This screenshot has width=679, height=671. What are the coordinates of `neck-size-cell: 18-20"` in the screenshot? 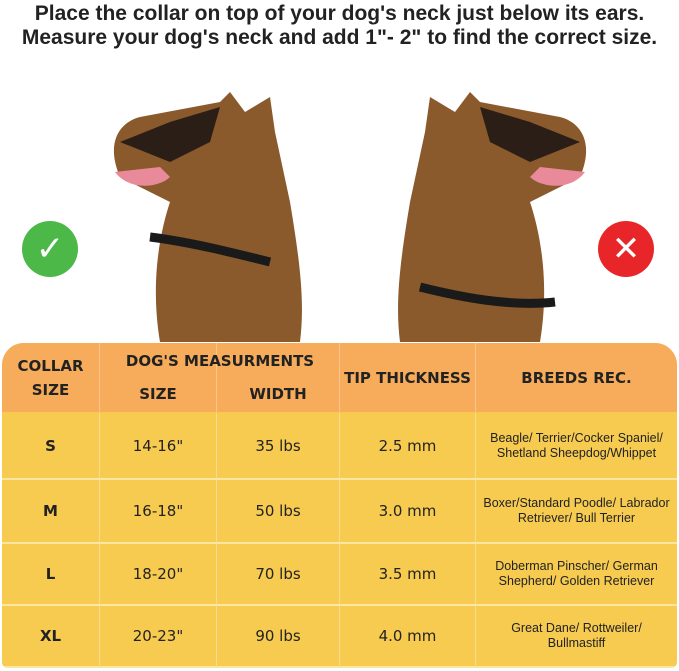 It's located at (158, 575).